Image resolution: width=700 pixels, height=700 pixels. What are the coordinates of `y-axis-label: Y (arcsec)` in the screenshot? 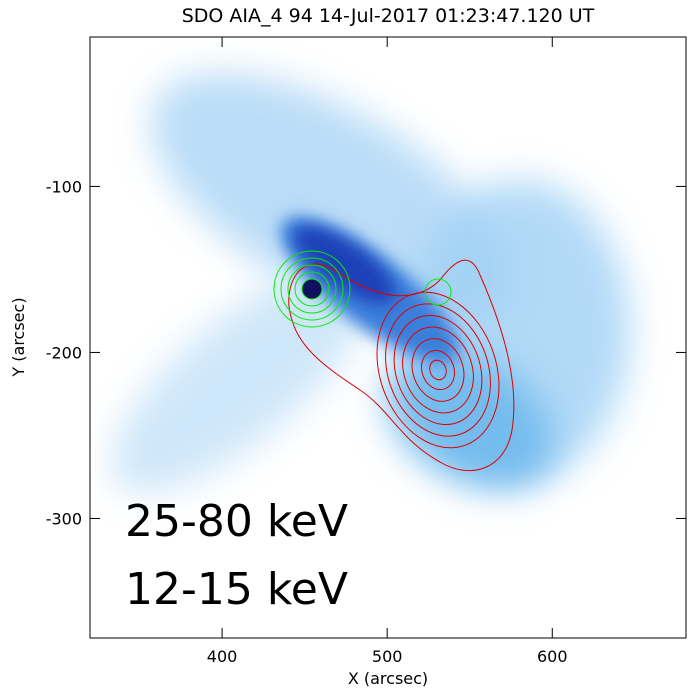 It's located at (18, 337).